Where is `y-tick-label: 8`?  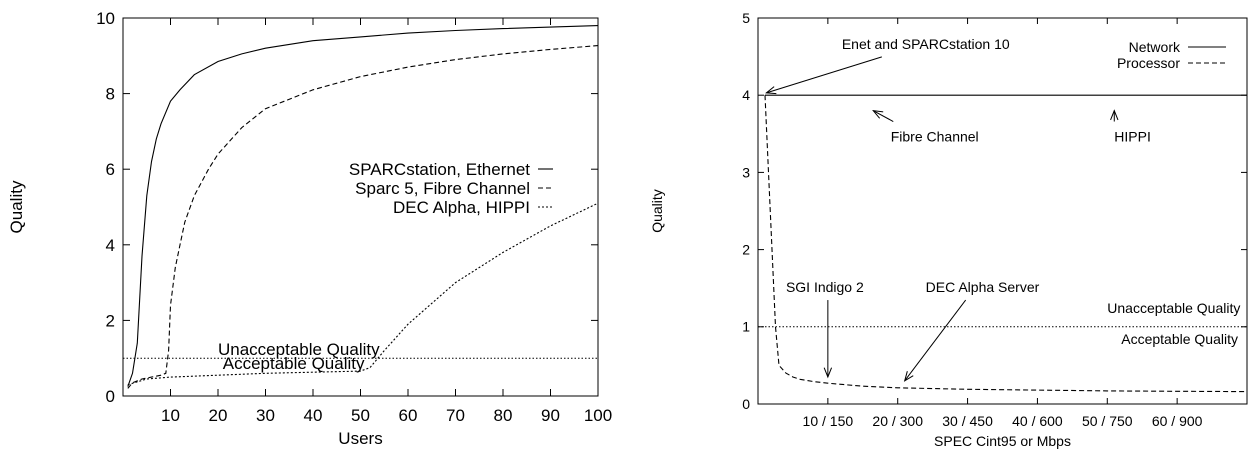
y-tick-label: 8 is located at coordinates (110, 94).